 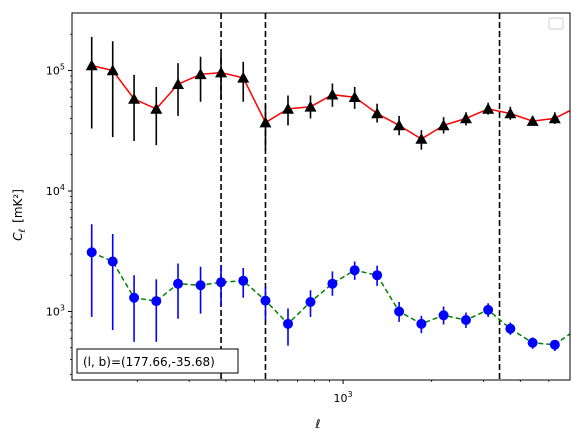 I want to click on y-tick-label: 10⁵, so click(x=55, y=69).